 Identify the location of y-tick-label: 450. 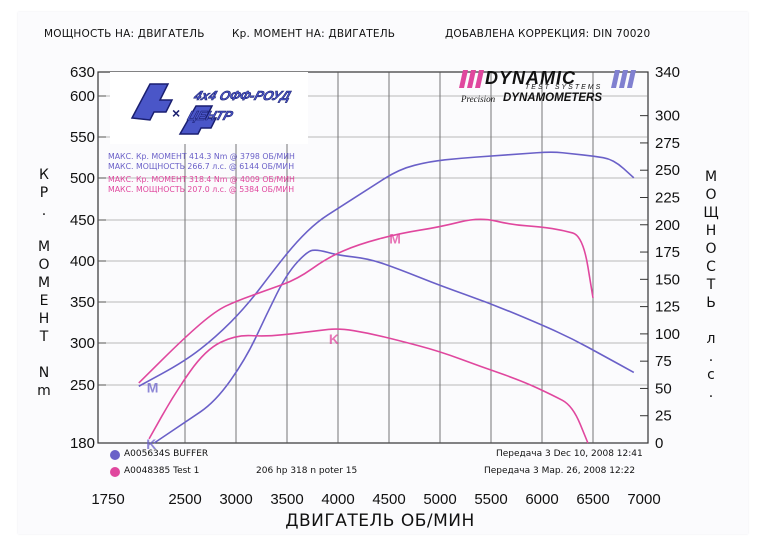
(82, 220).